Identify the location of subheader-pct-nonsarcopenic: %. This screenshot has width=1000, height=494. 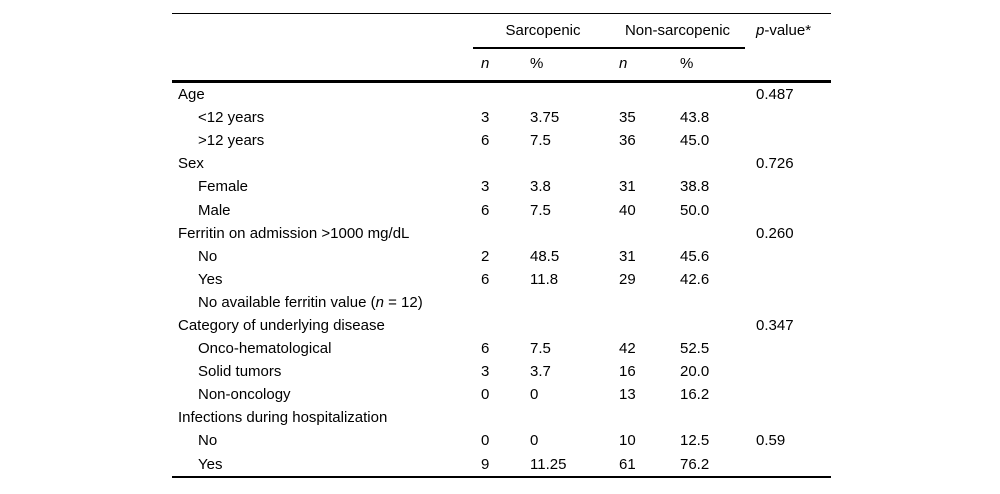
(687, 63).